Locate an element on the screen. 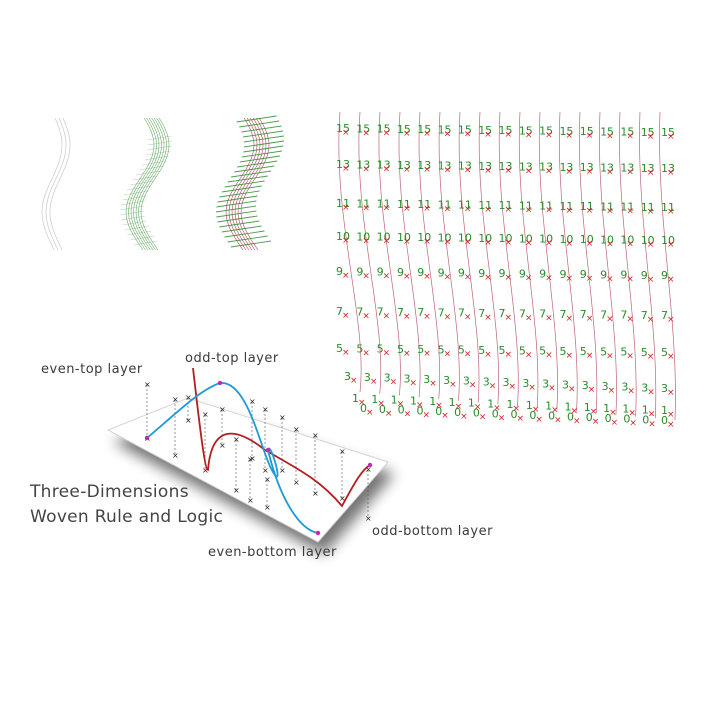  title-line-2: Woven Rule and Logic is located at coordinates (127, 517).